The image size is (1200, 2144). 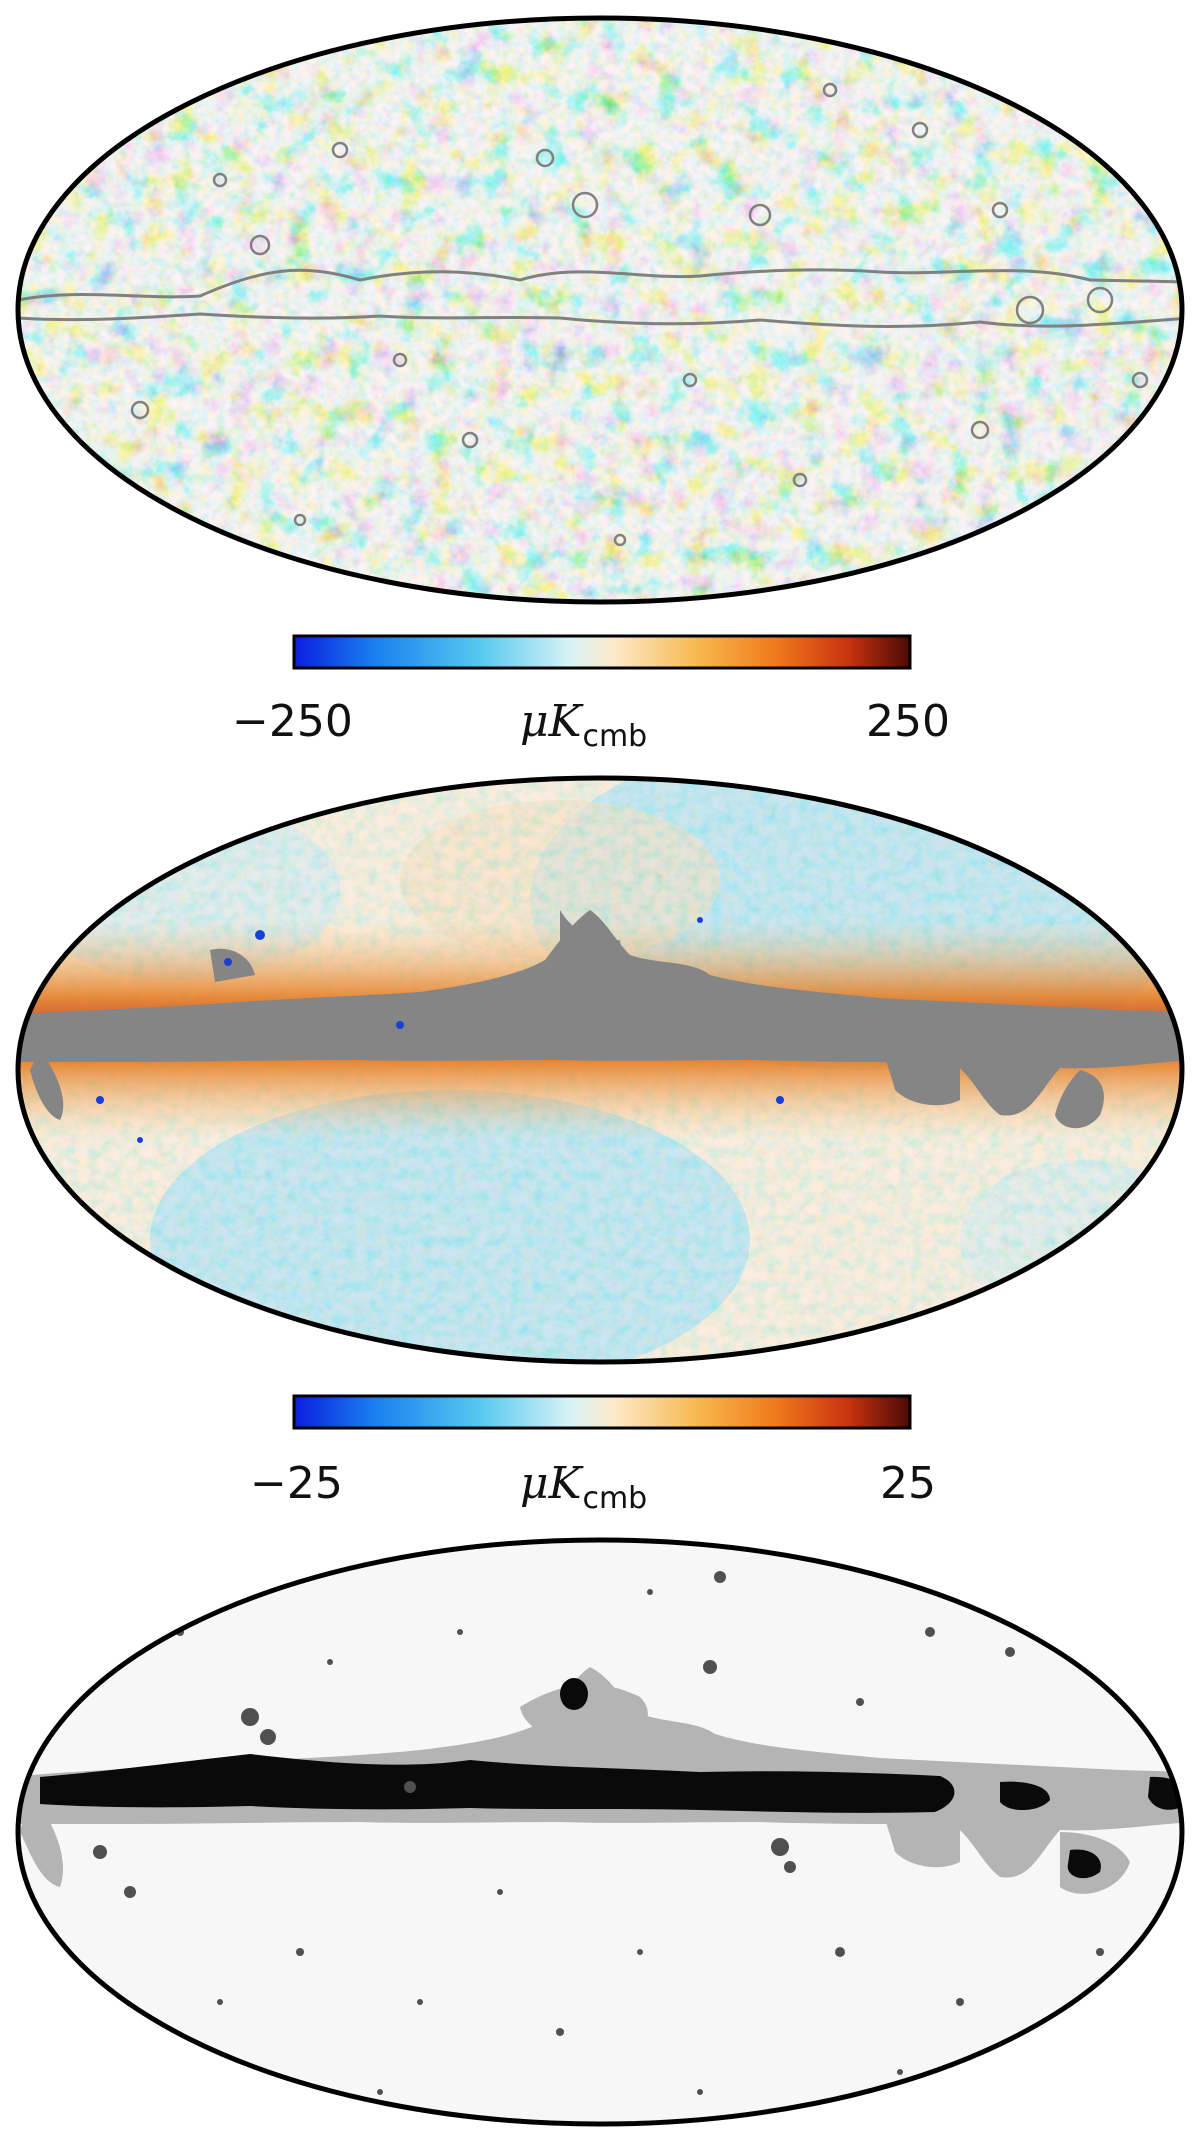 What do you see at coordinates (296, 1483) in the screenshot?
I see `colorbar-min-label: −25` at bounding box center [296, 1483].